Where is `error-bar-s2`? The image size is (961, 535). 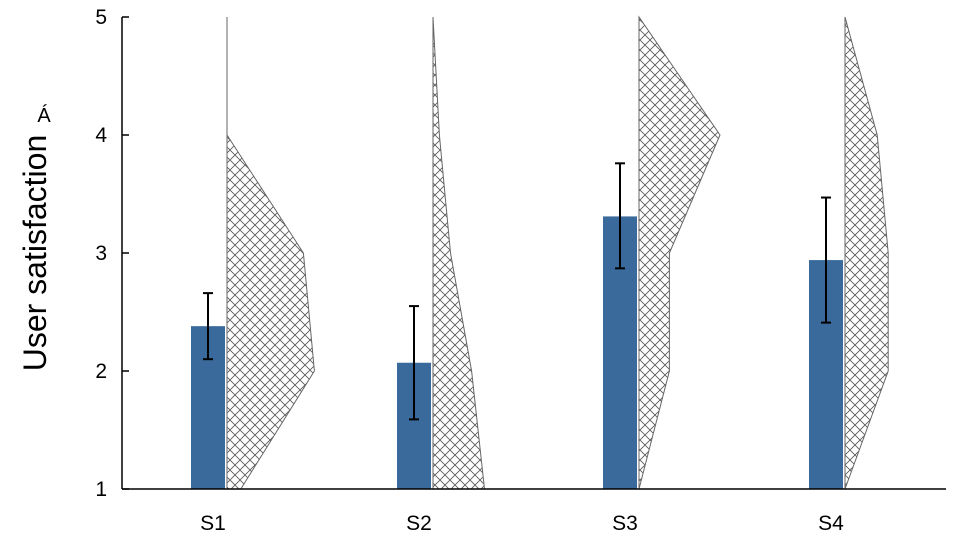
error-bar-s2 is located at coordinates (414, 363).